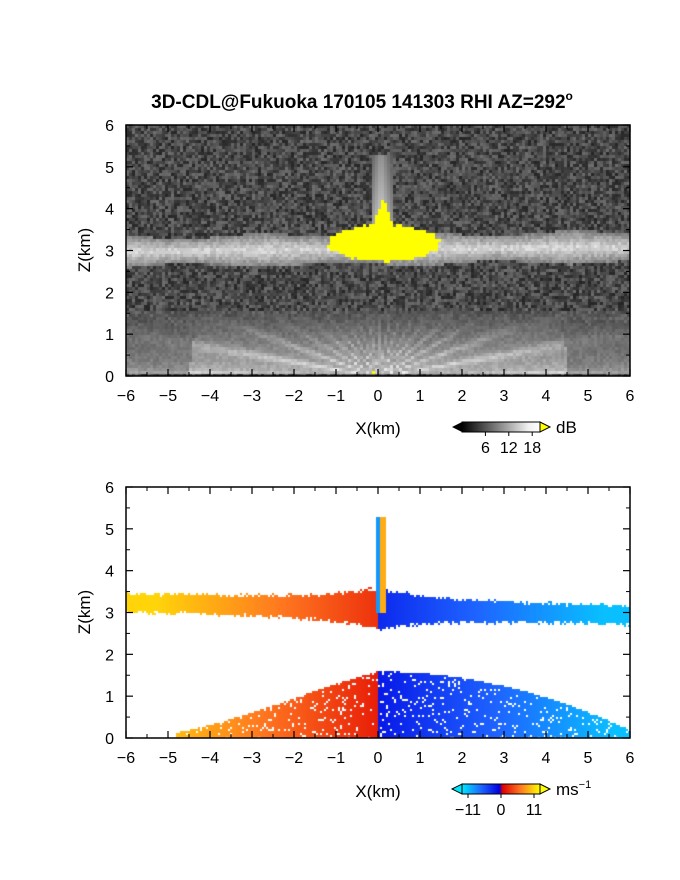 The image size is (680, 880). Describe the element at coordinates (126, 396) in the screenshot. I see `reflectivity-xtick-label: −6` at that location.